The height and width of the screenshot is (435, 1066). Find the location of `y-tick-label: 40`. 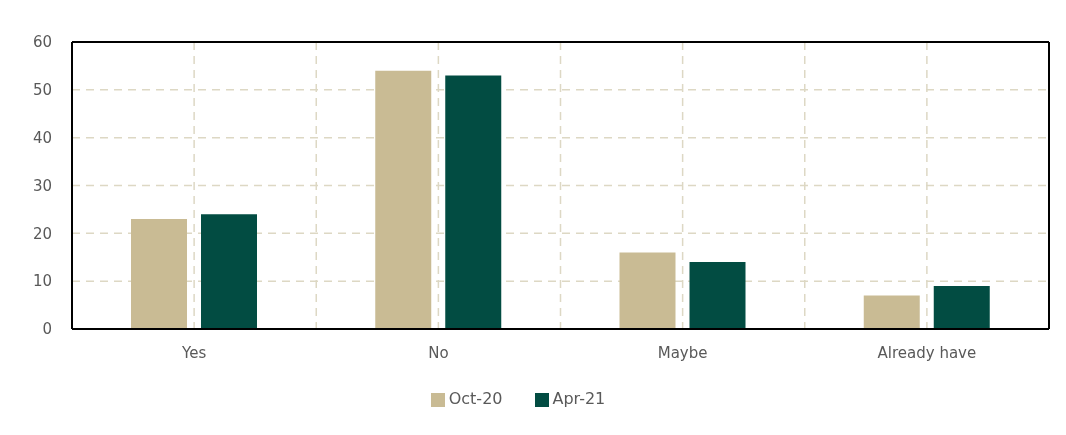

y-tick-label: 40 is located at coordinates (42, 137).